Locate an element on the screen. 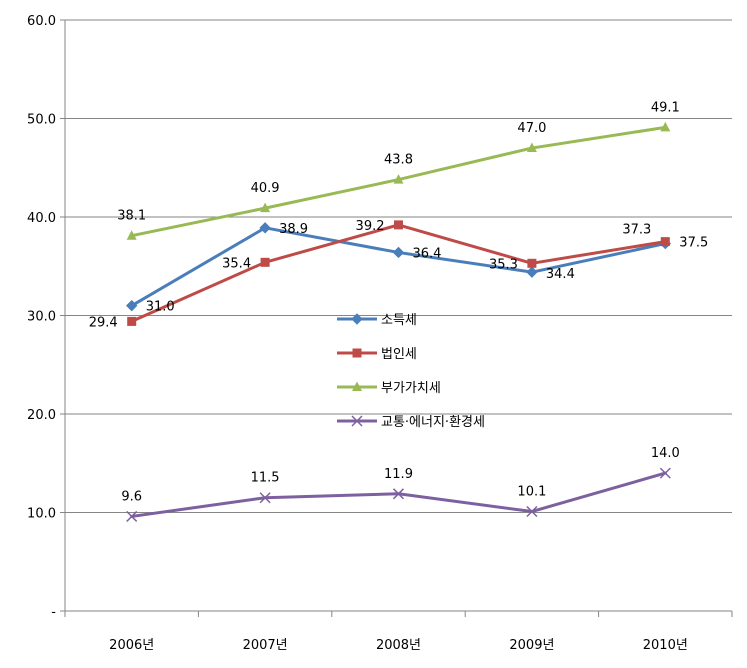 The image size is (747, 668). data-label: 38.1 is located at coordinates (131, 216).